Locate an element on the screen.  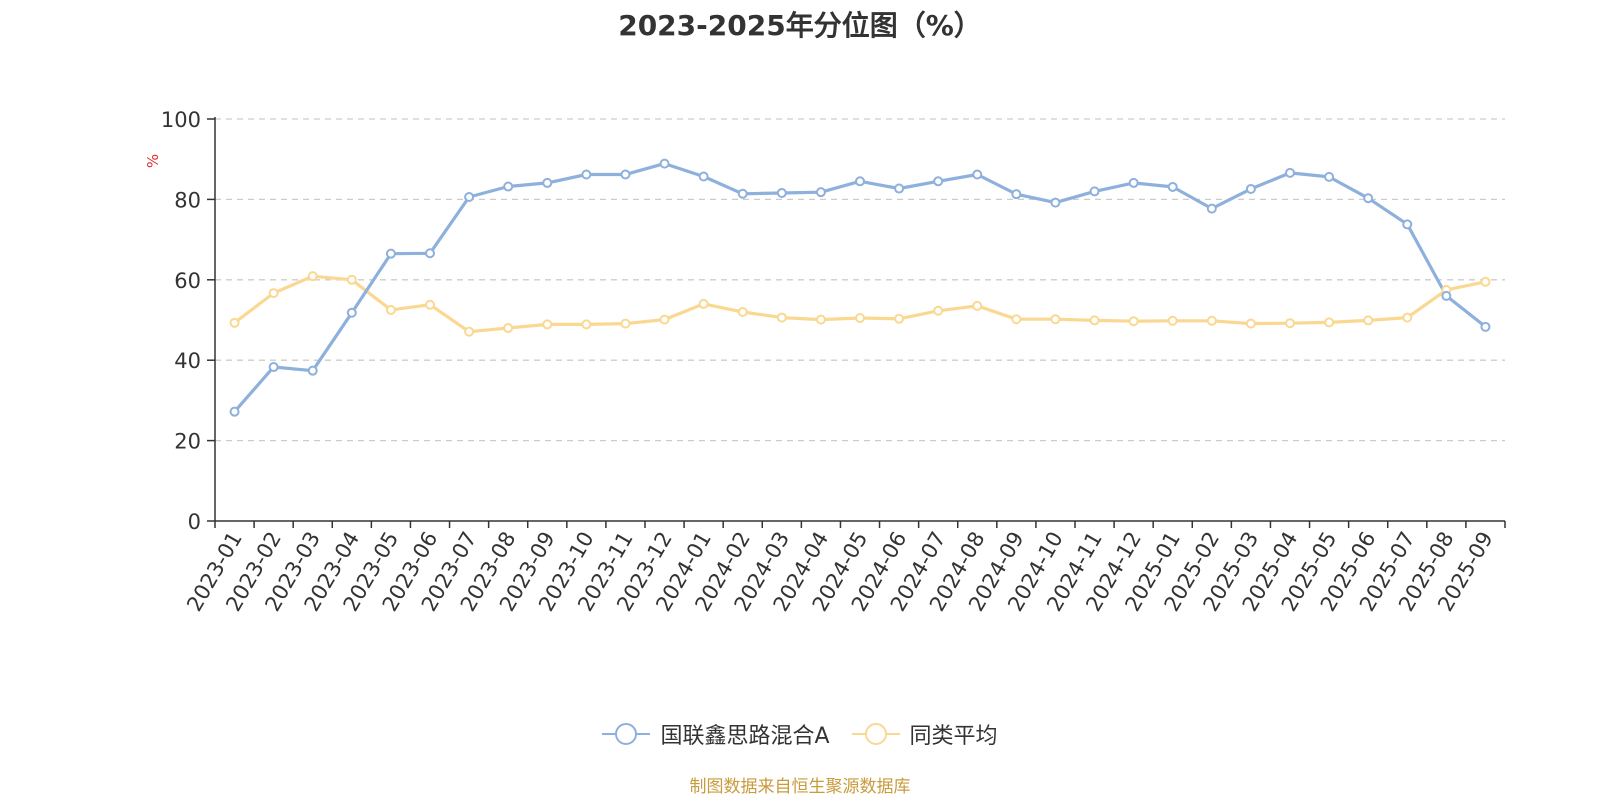
y-tick-label: 100 is located at coordinates (181, 120).